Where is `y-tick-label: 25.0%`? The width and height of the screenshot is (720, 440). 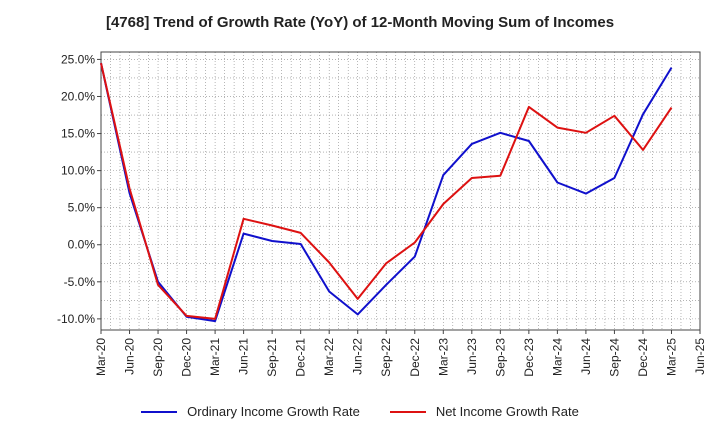 y-tick-label: 25.0% is located at coordinates (78, 59).